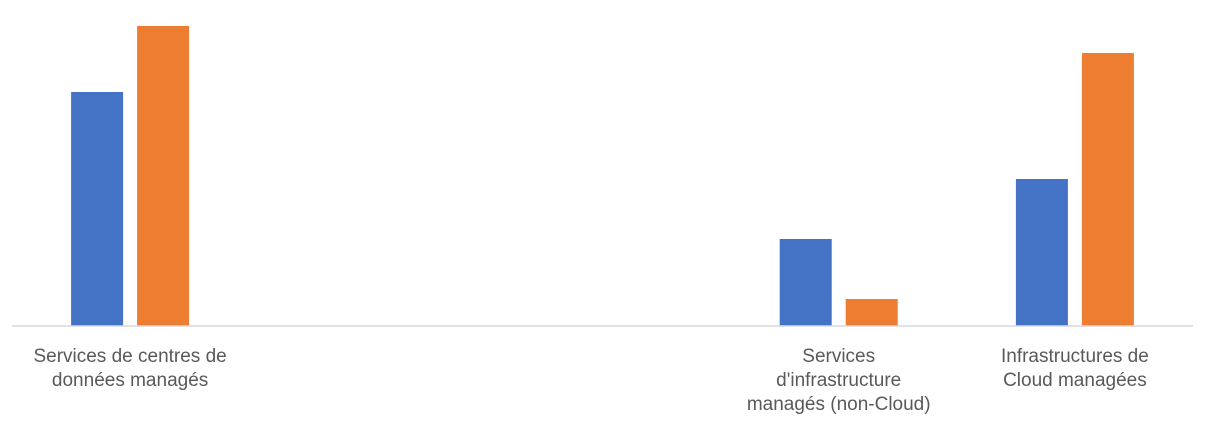  What do you see at coordinates (97, 209) in the screenshot?
I see `bar-series1-cat1` at bounding box center [97, 209].